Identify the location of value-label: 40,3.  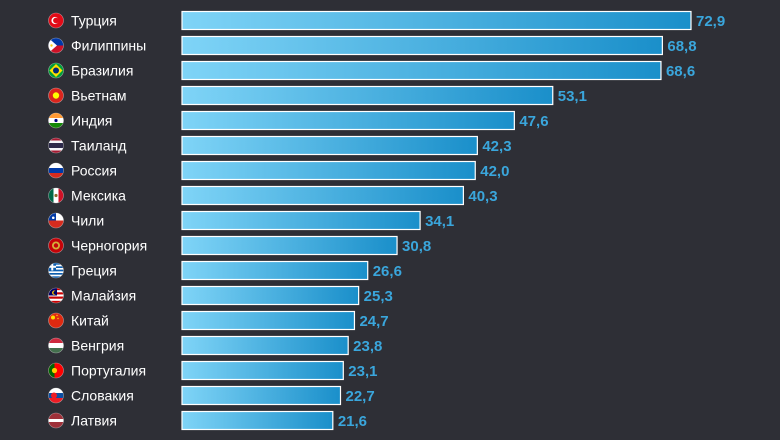
(482, 196).